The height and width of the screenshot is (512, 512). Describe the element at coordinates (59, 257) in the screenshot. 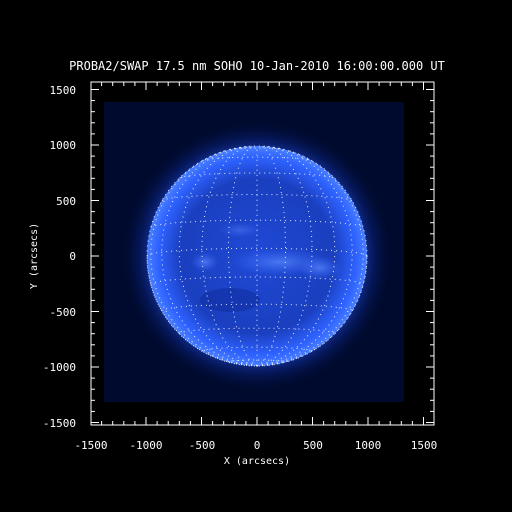

I see `y-tick-labels: -1500 -1000 -500 0 500 1000 1500` at that location.